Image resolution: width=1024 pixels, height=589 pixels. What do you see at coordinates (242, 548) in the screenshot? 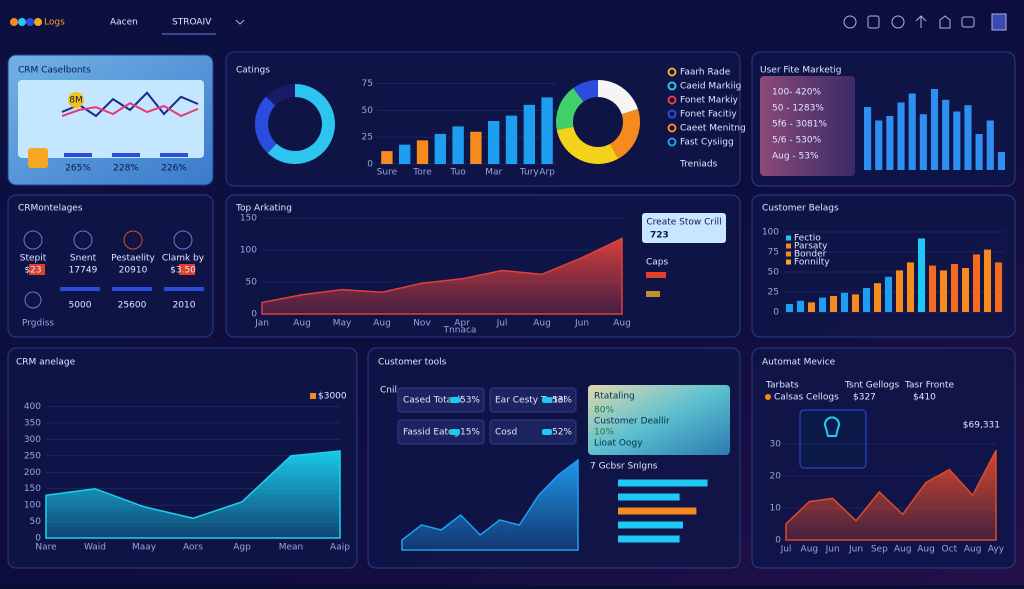
I see `x-tick-label: Agp` at bounding box center [242, 548].